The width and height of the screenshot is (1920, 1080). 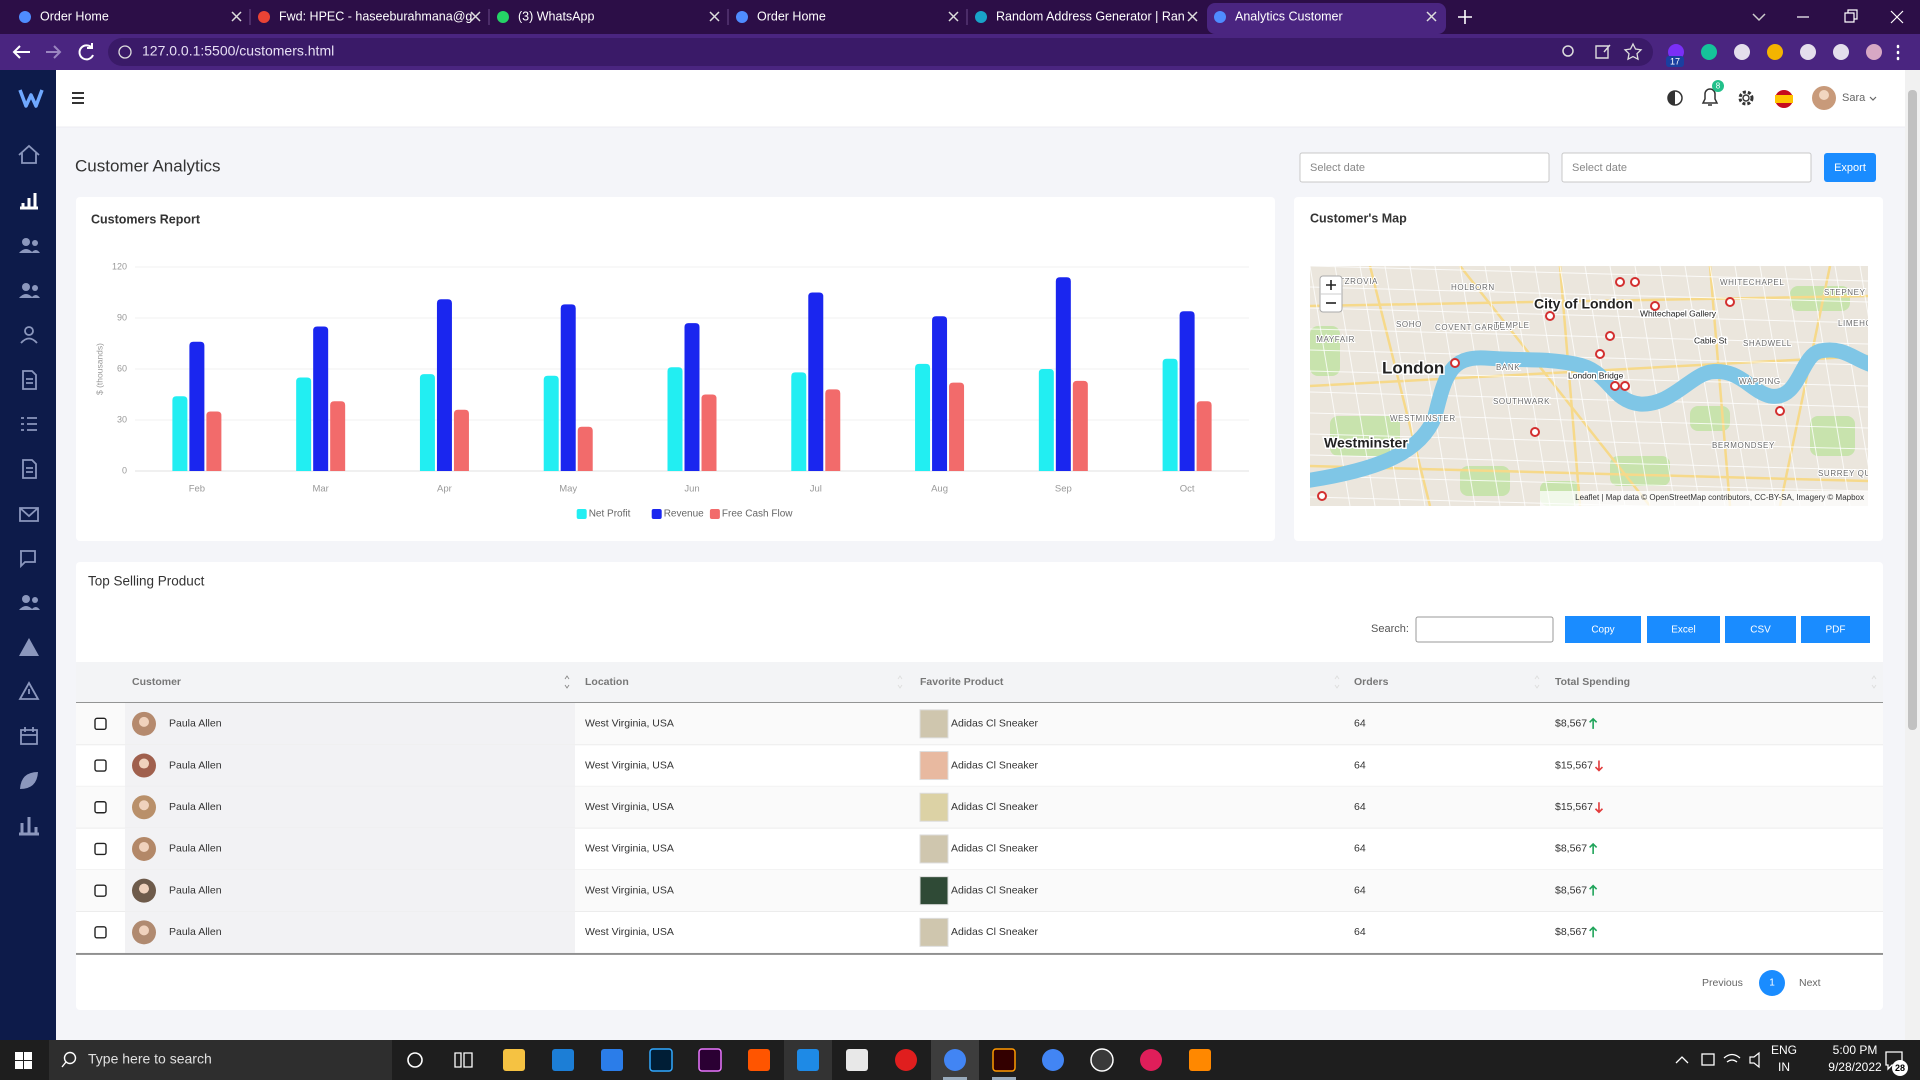 I want to click on legend-item: Revenue, so click(x=677, y=514).